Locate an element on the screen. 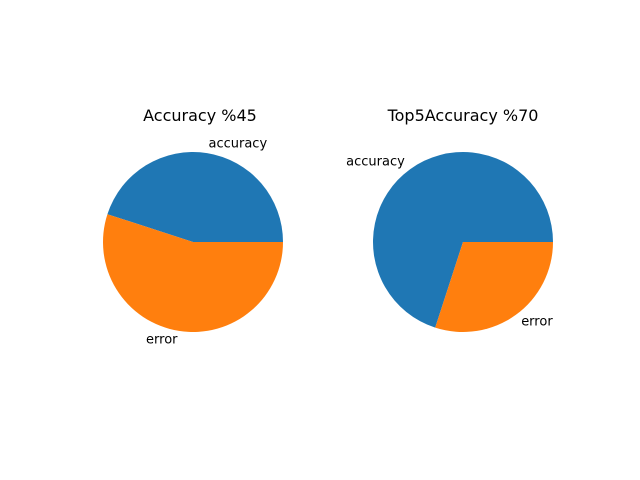 The height and width of the screenshot is (480, 640). chart-title-accuracy: Accuracy %45 is located at coordinates (200, 115).